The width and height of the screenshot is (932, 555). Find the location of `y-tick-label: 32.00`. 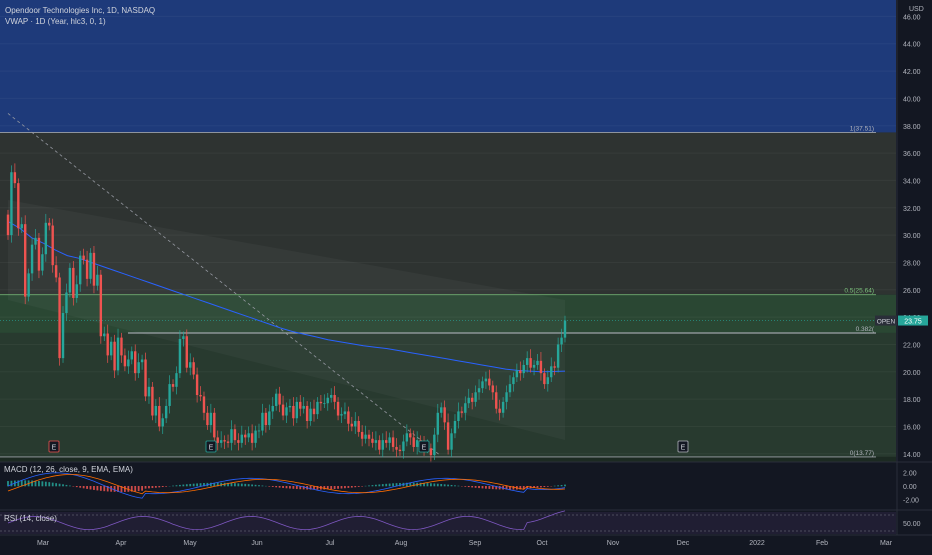

y-tick-label: 32.00 is located at coordinates (912, 209).